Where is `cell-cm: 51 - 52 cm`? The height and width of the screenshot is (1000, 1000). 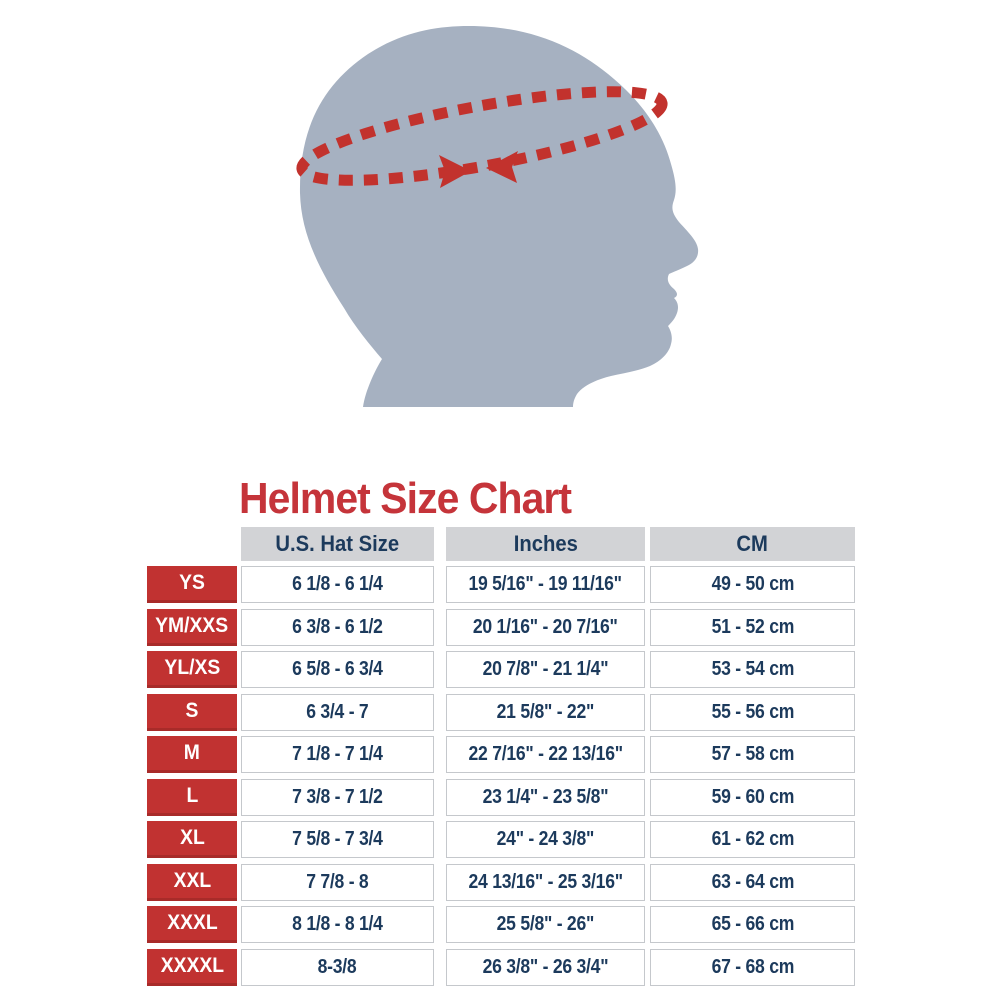 cell-cm: 51 - 52 cm is located at coordinates (752, 627).